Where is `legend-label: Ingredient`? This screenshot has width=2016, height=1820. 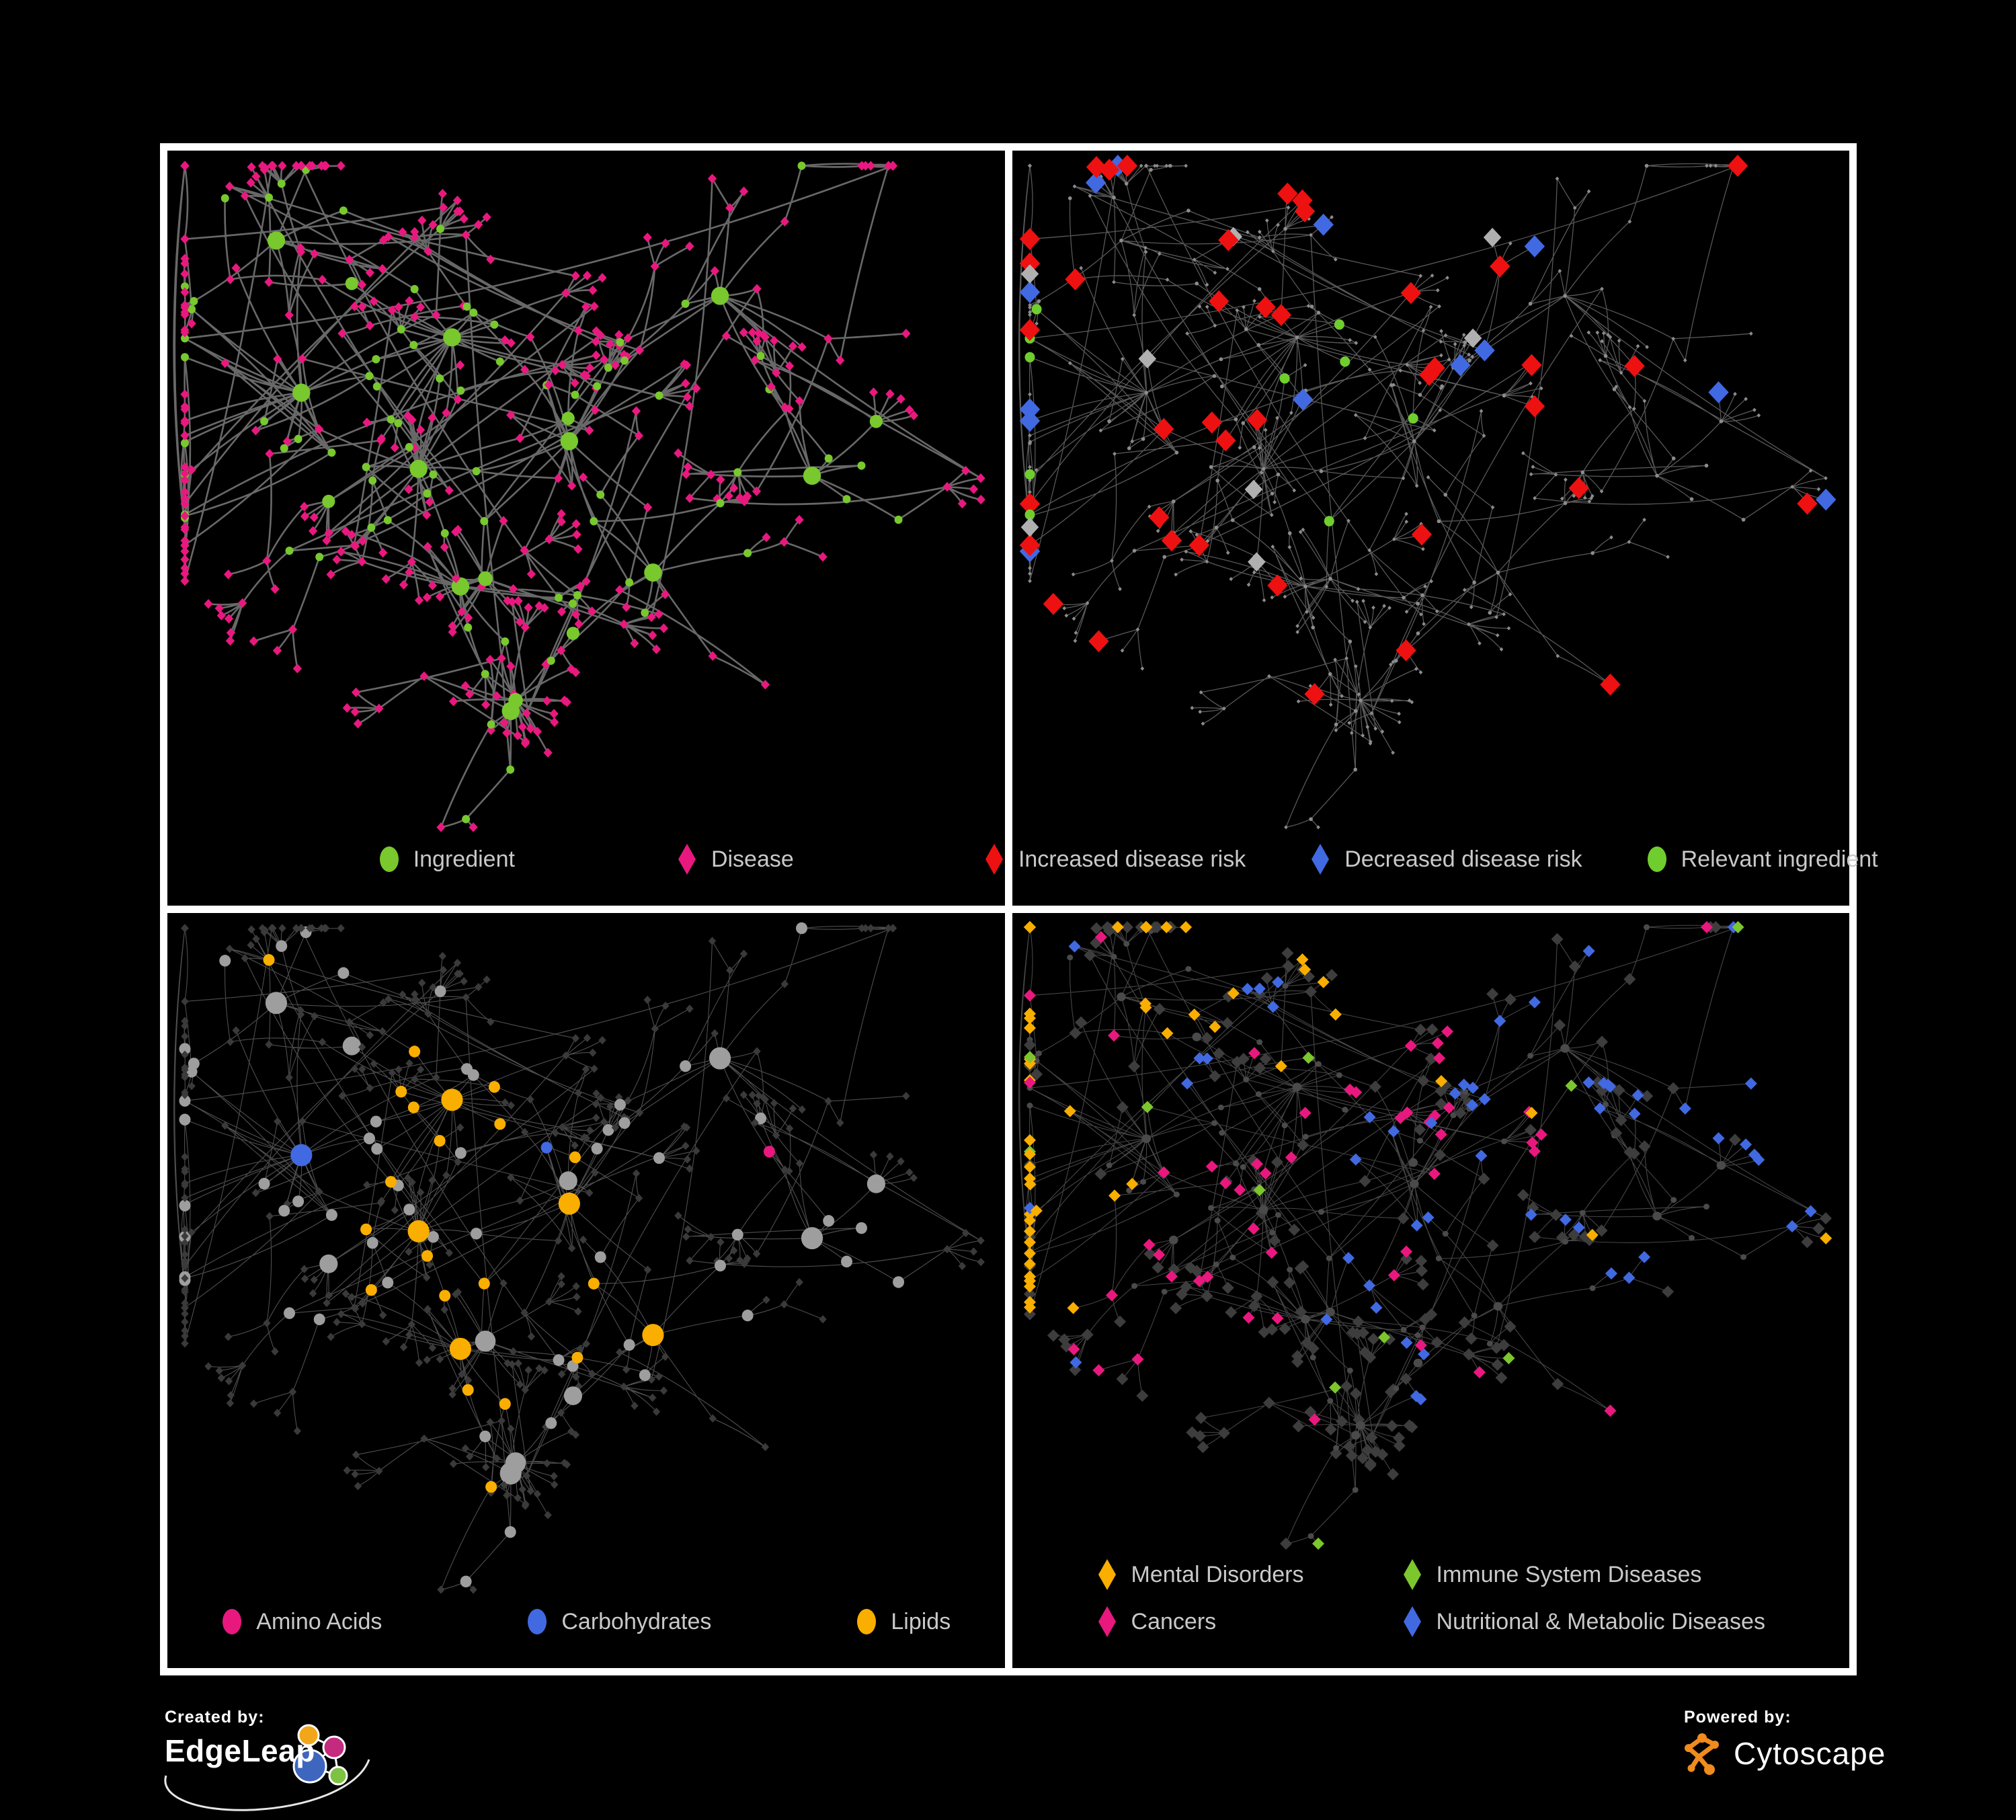
legend-label: Ingredient is located at coordinates (464, 859).